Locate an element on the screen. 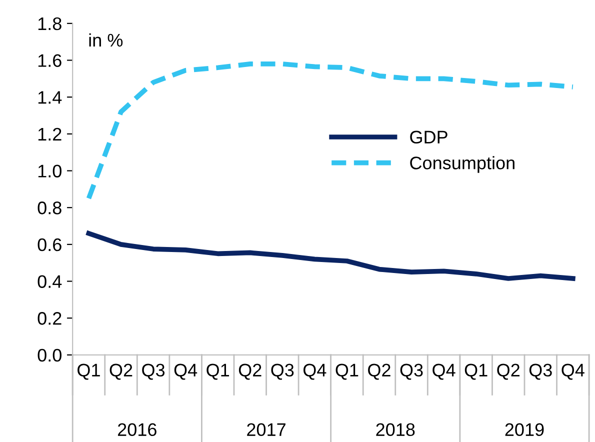 This screenshot has width=595, height=442. line-series is located at coordinates (331, 255).